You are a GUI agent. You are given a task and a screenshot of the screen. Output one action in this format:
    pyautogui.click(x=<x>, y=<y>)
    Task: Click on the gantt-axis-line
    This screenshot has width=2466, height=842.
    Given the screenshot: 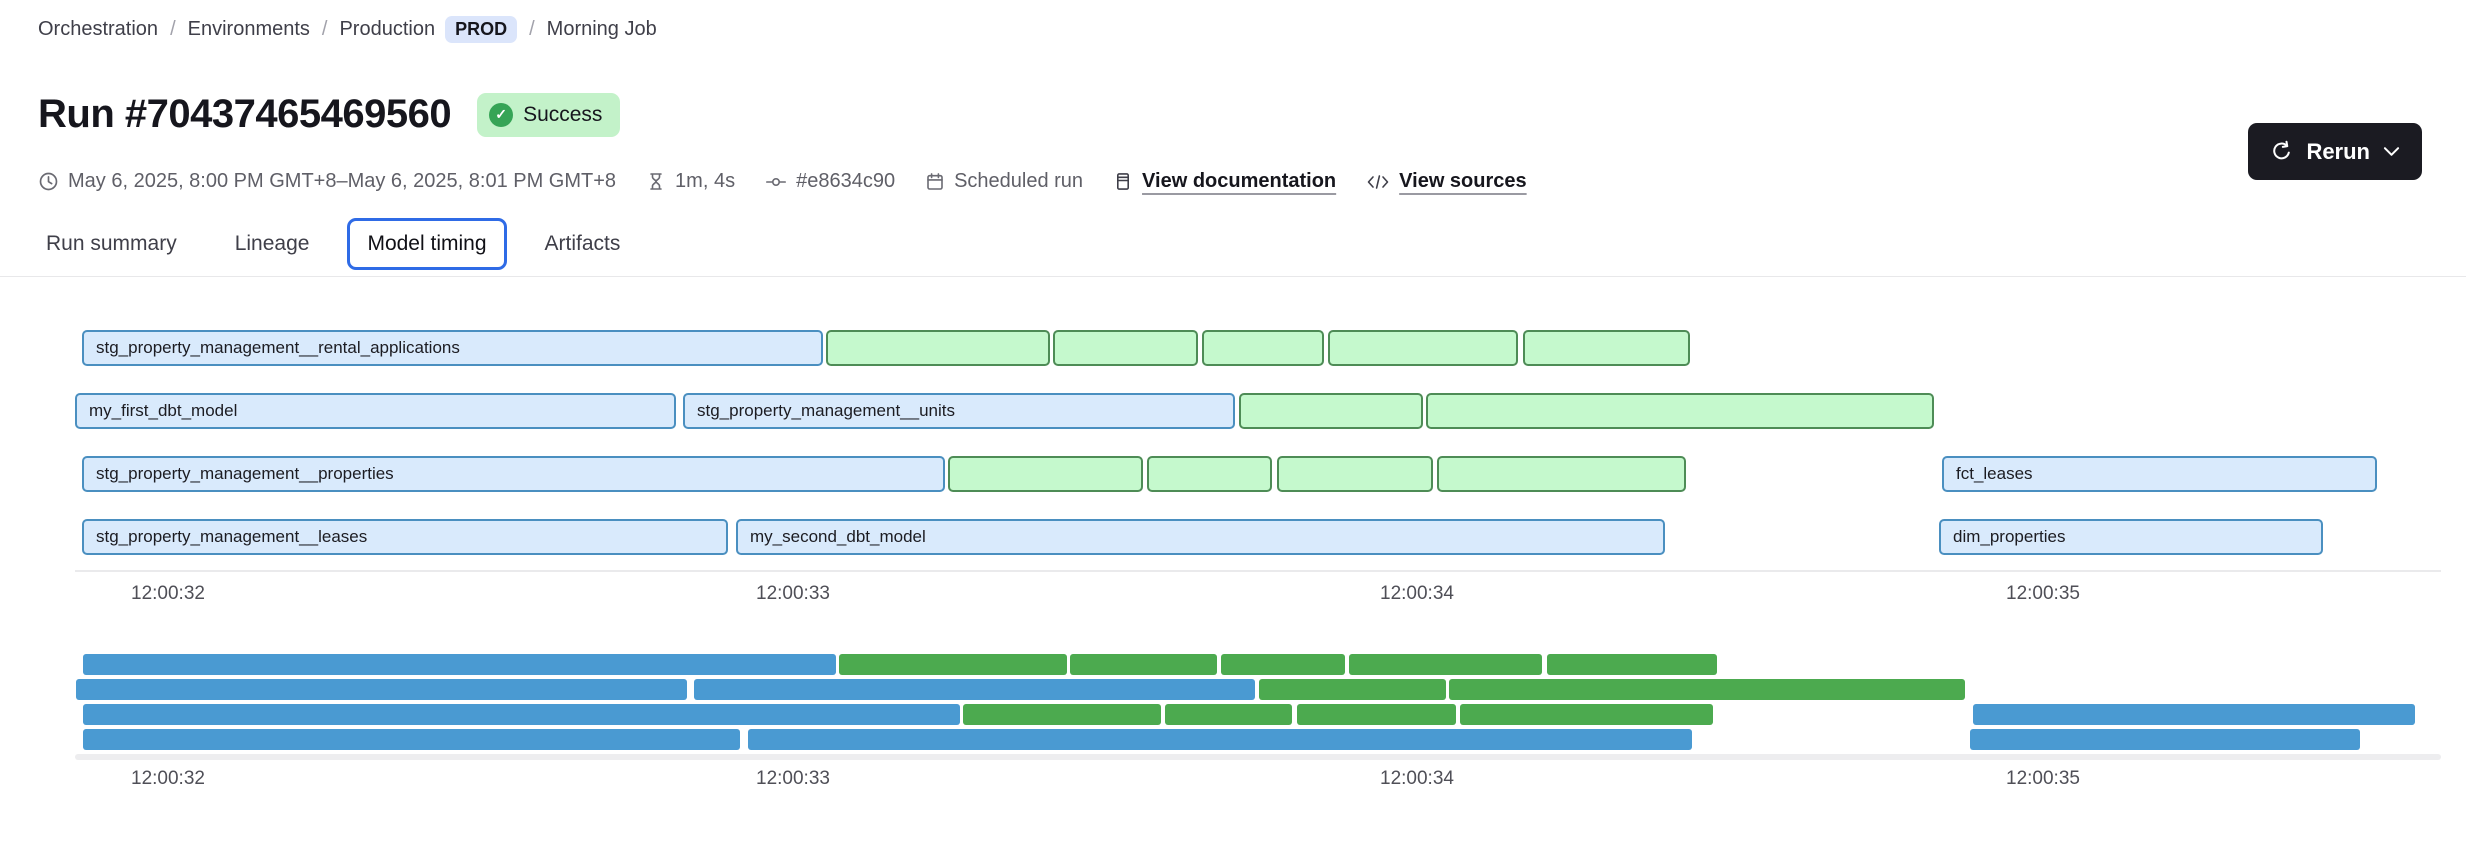 What is the action you would take?
    pyautogui.click(x=1258, y=571)
    